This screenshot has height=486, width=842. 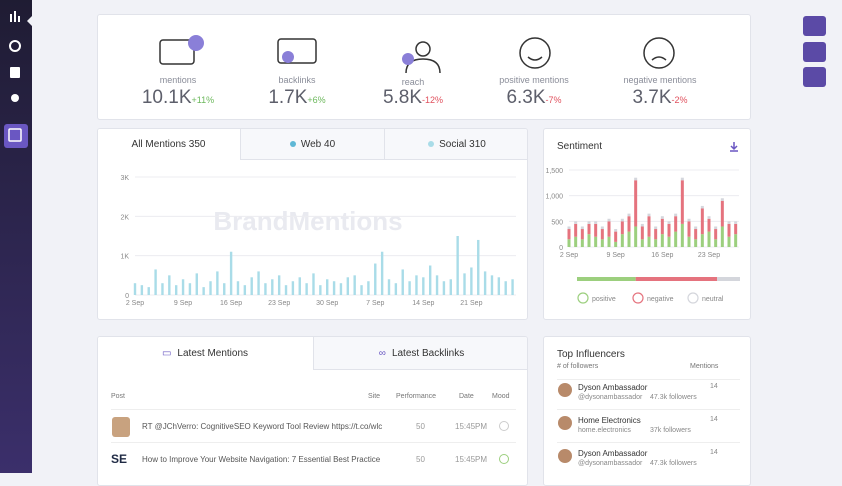 What do you see at coordinates (660, 299) in the screenshot?
I see `legend-label: negative` at bounding box center [660, 299].